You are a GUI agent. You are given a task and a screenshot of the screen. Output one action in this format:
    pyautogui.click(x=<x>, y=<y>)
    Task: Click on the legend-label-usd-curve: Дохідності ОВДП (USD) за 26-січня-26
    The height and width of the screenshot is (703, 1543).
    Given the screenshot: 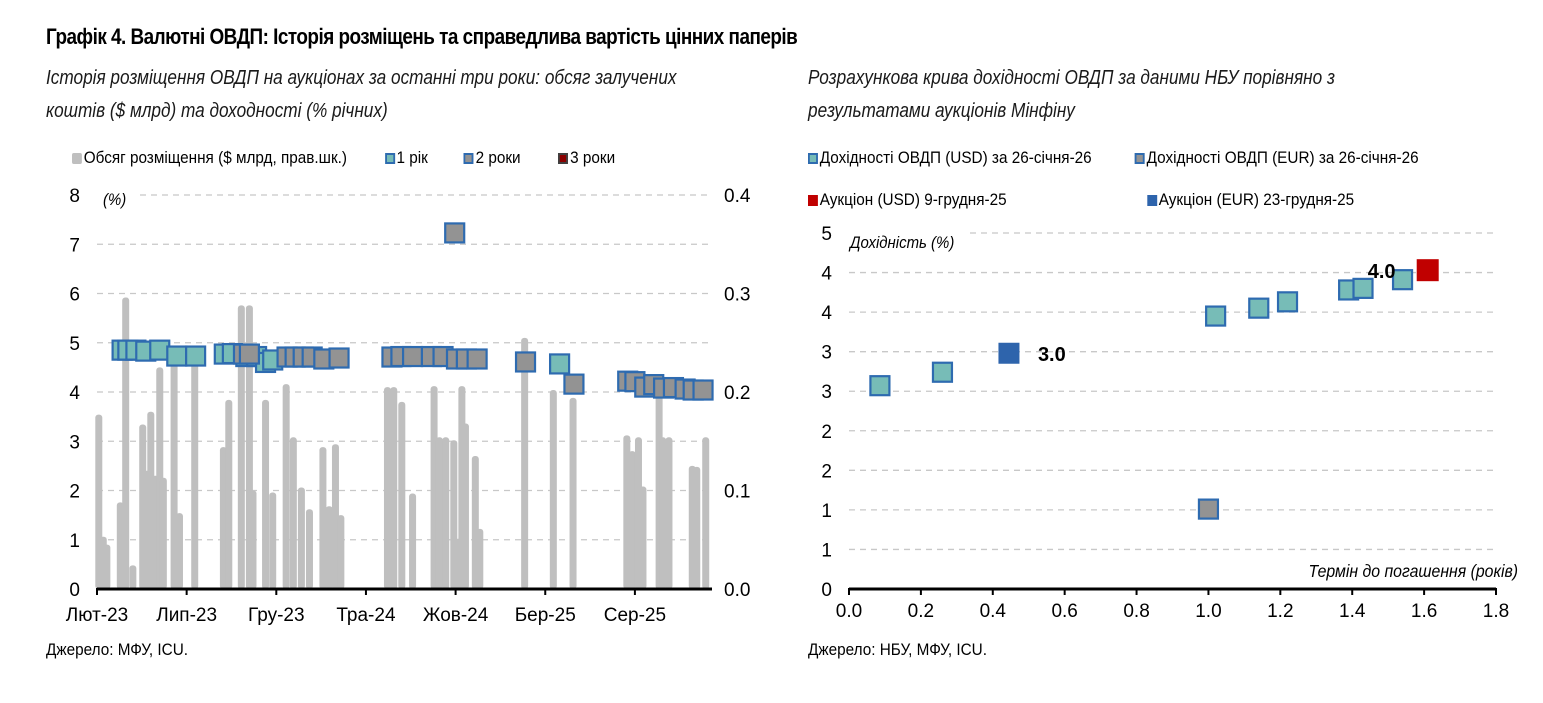 What is the action you would take?
    pyautogui.click(x=955, y=157)
    